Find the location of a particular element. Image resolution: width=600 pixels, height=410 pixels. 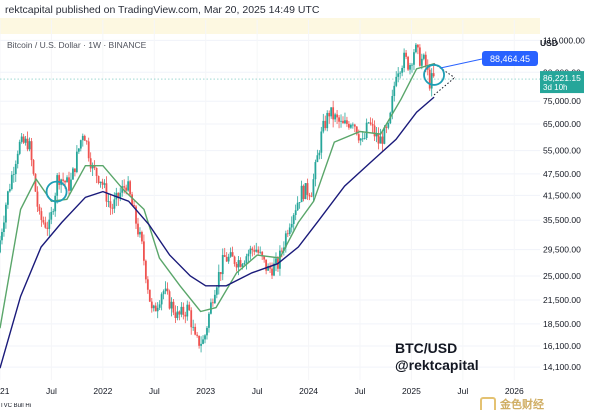

footer-text: TVC Bull Hi is located at coordinates (16, 406).